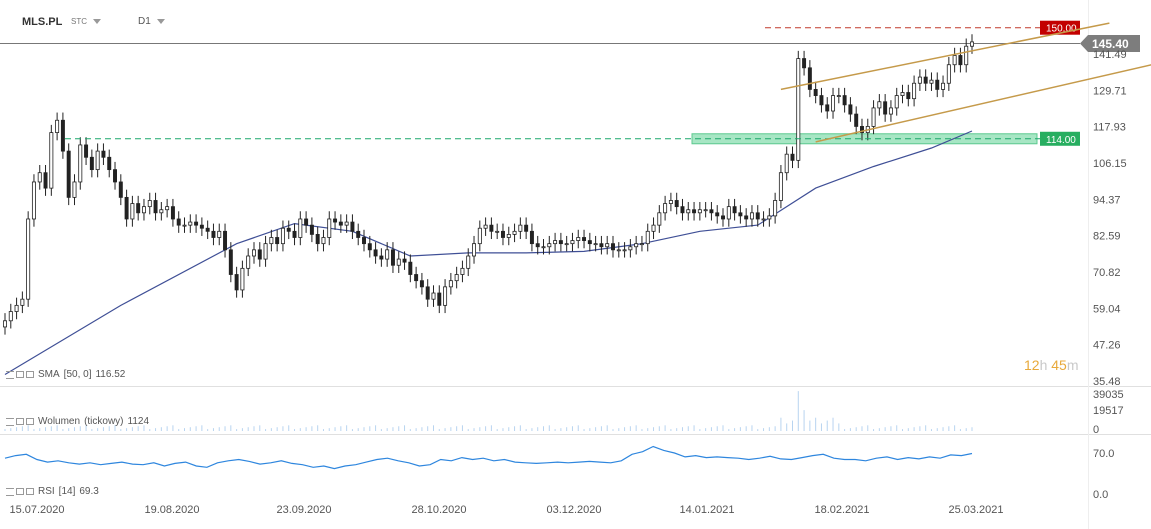  Describe the element at coordinates (79, 21) in the screenshot. I see `price-type-label: STC` at that location.